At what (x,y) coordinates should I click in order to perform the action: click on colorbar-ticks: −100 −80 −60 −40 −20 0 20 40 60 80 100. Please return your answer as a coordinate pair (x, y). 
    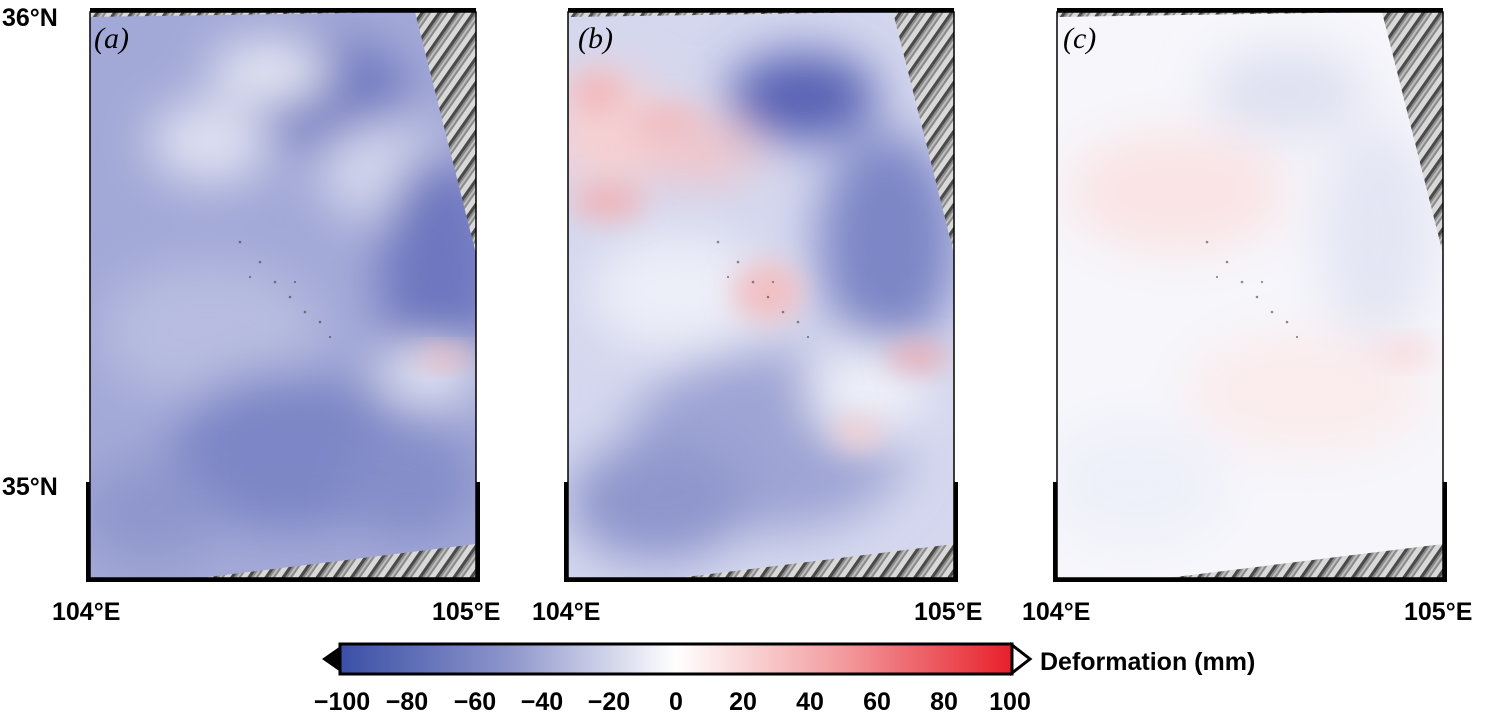
    Looking at the image, I should click on (672, 702).